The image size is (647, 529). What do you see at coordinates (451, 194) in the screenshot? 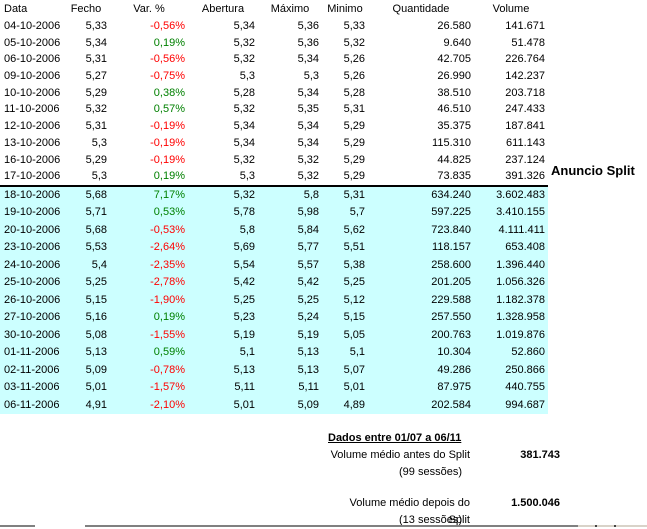
I see `cell-quantidade: 634.240` at bounding box center [451, 194].